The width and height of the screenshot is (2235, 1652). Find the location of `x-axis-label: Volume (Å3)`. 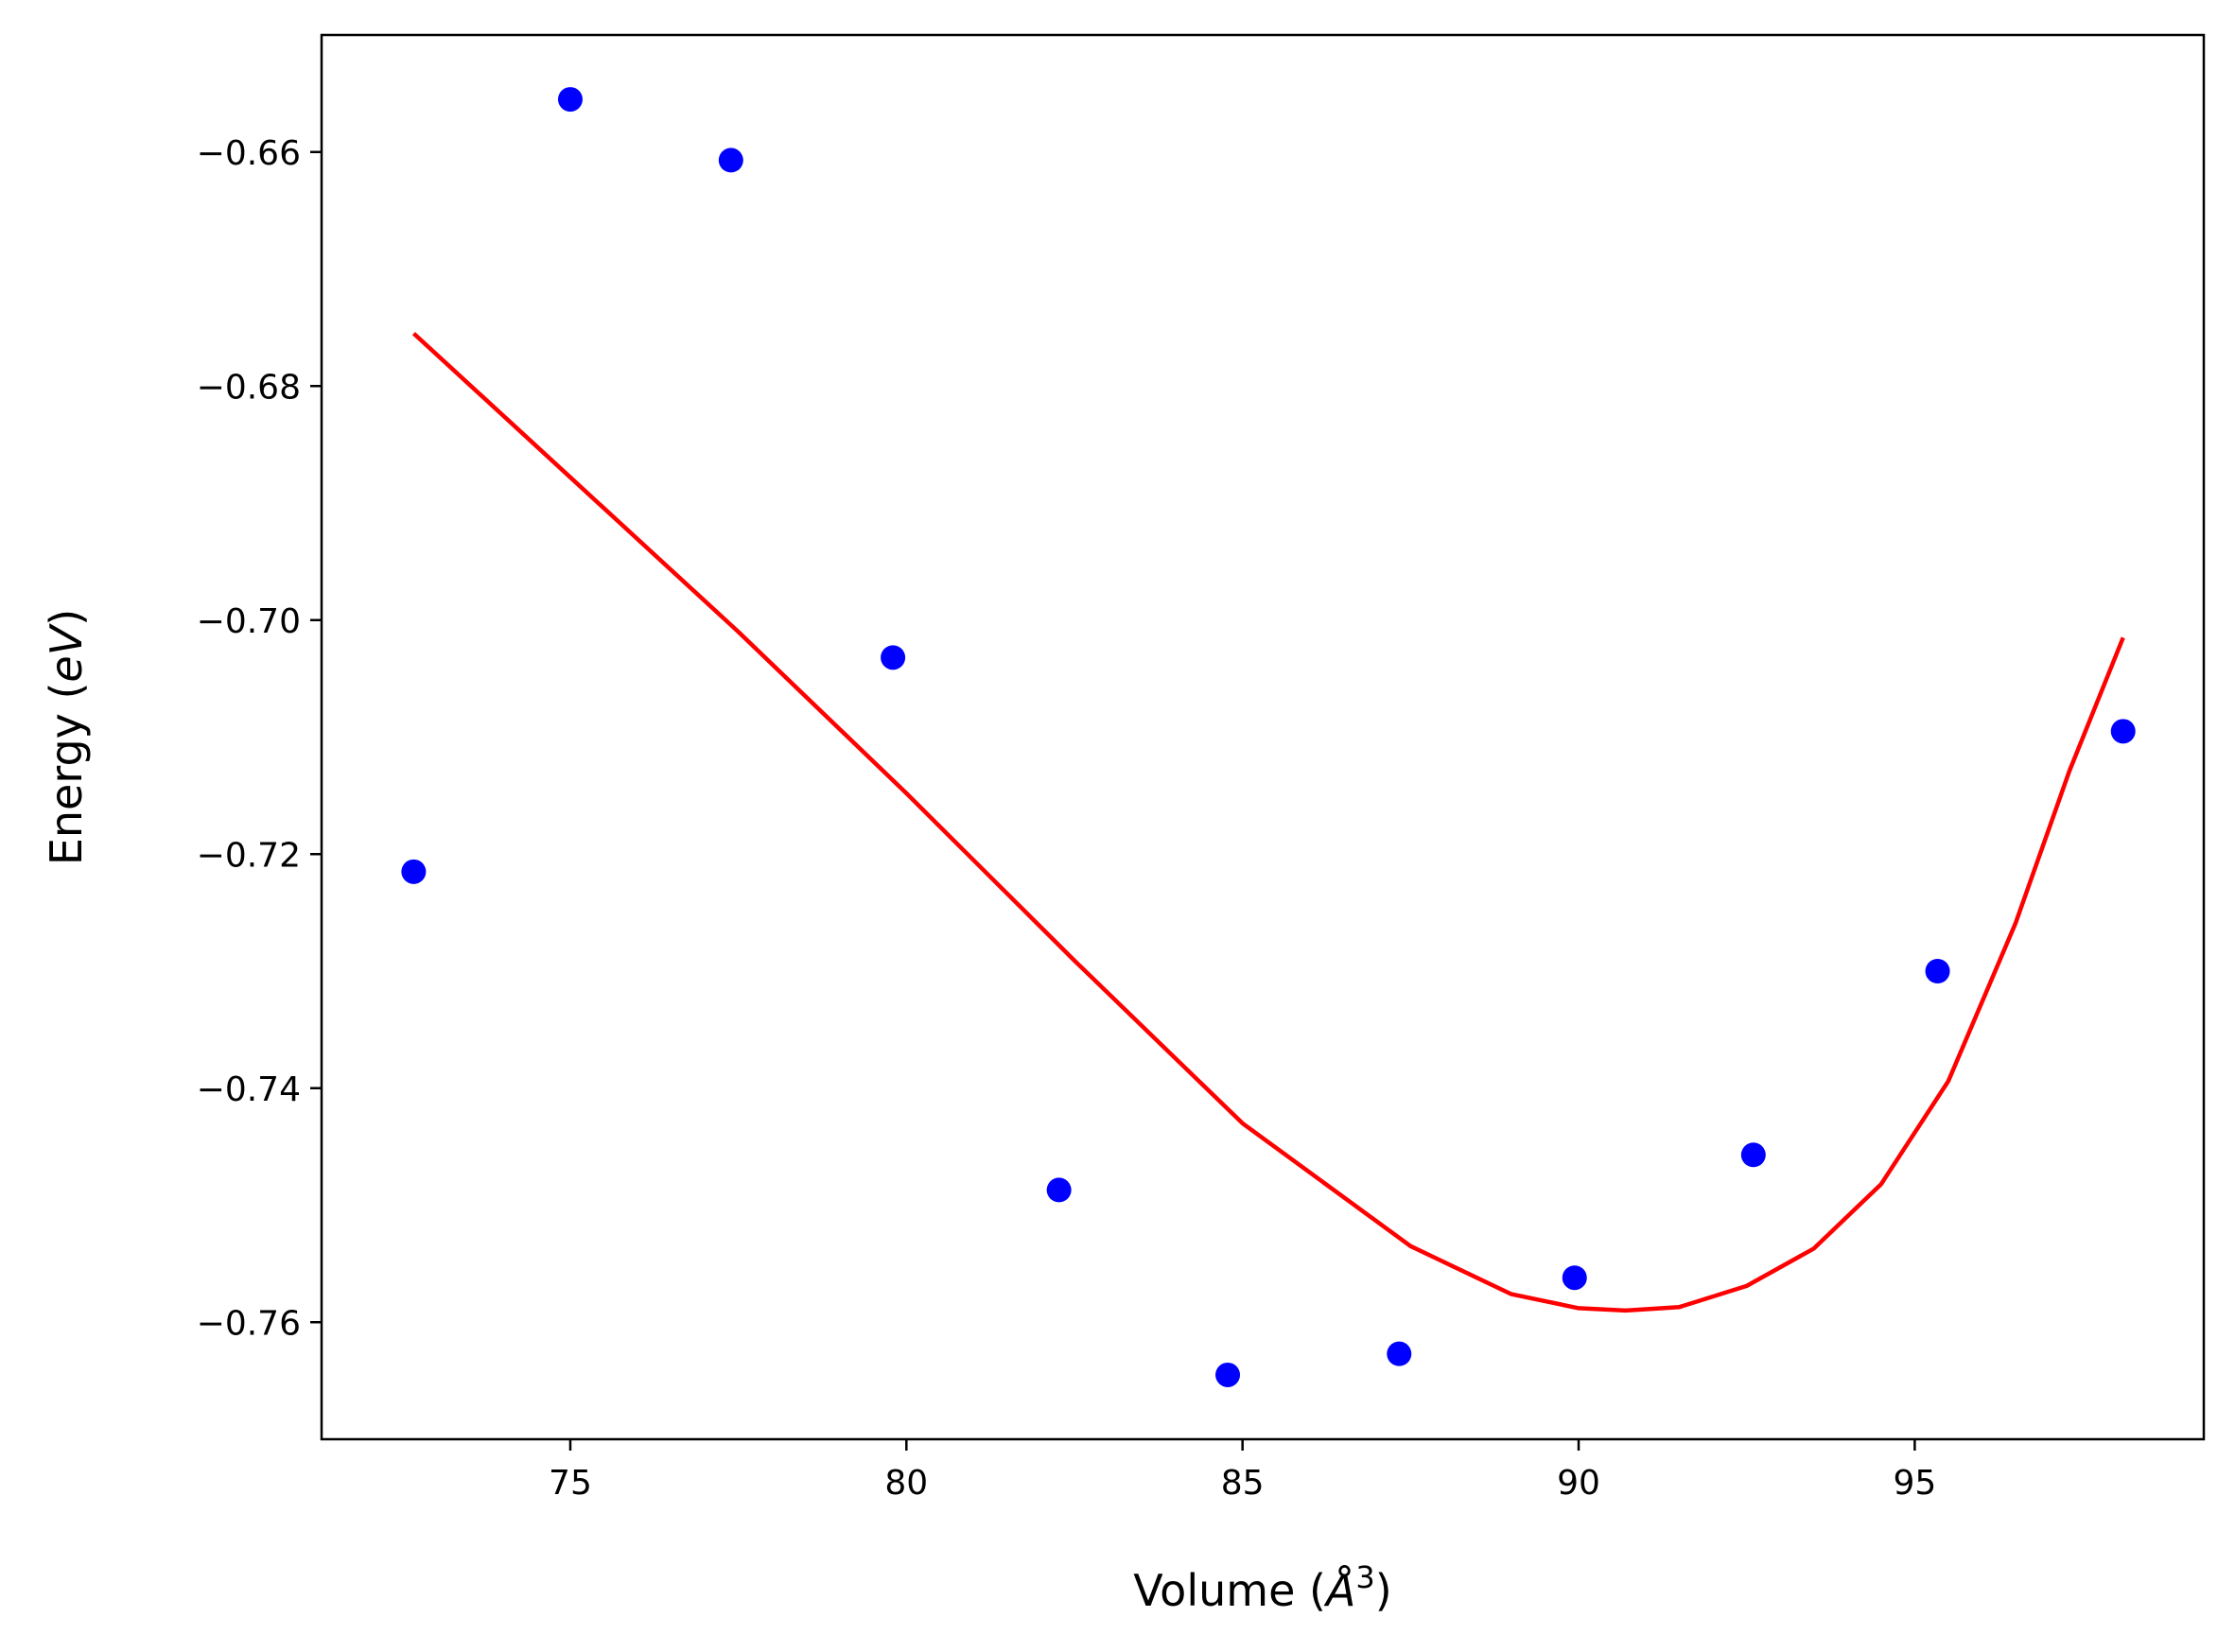

x-axis-label: Volume (Å3) is located at coordinates (1262, 1588).